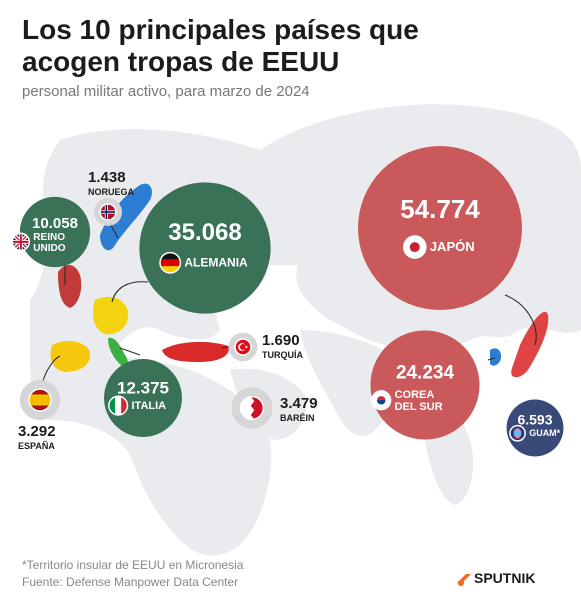 This screenshot has height=607, width=581. What do you see at coordinates (143, 387) in the screenshot?
I see `value-label: 12.375` at bounding box center [143, 387].